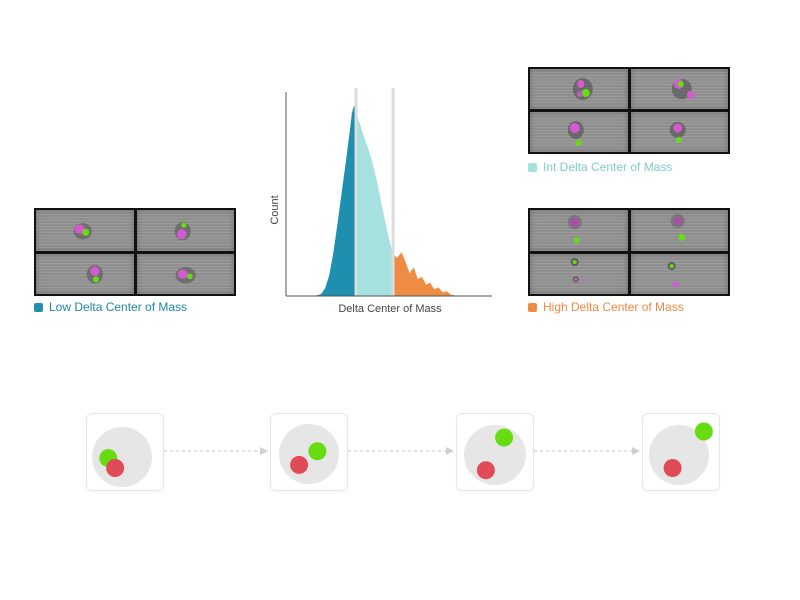 This screenshot has width=800, height=600. I want to click on high-cell-image-grid, so click(629, 252).